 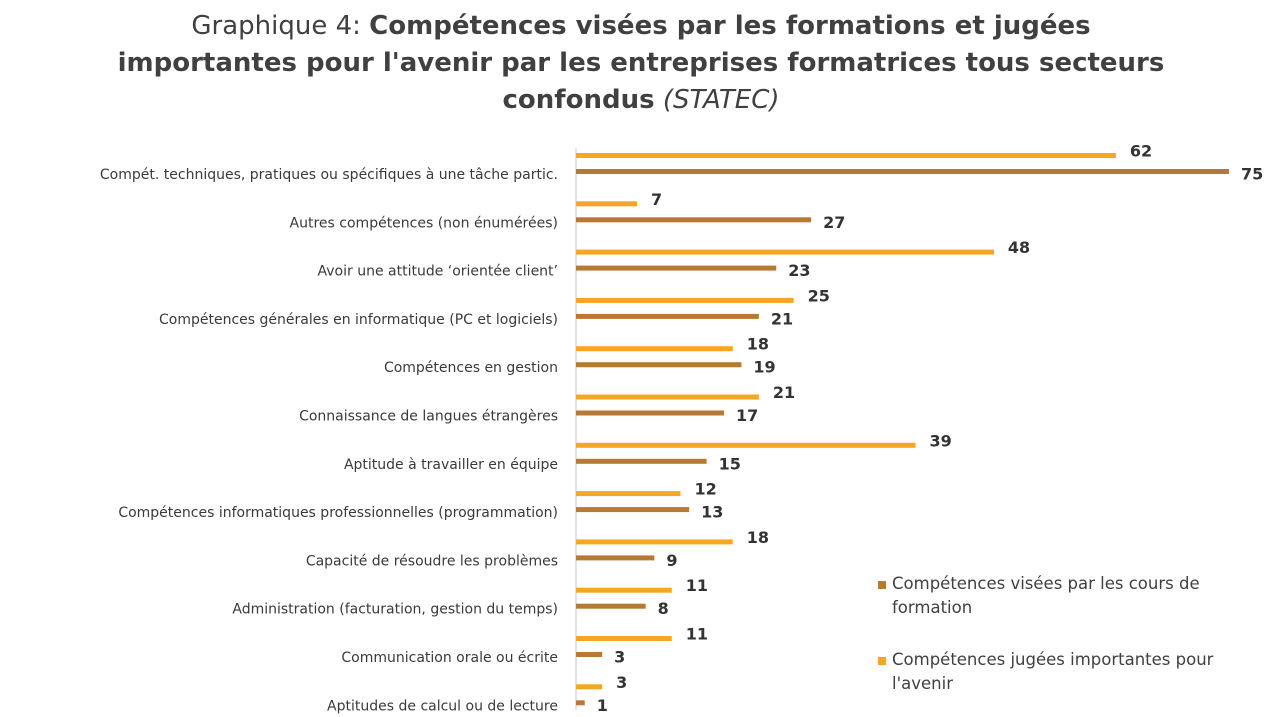 I want to click on data-label-formation: 23, so click(x=799, y=270).